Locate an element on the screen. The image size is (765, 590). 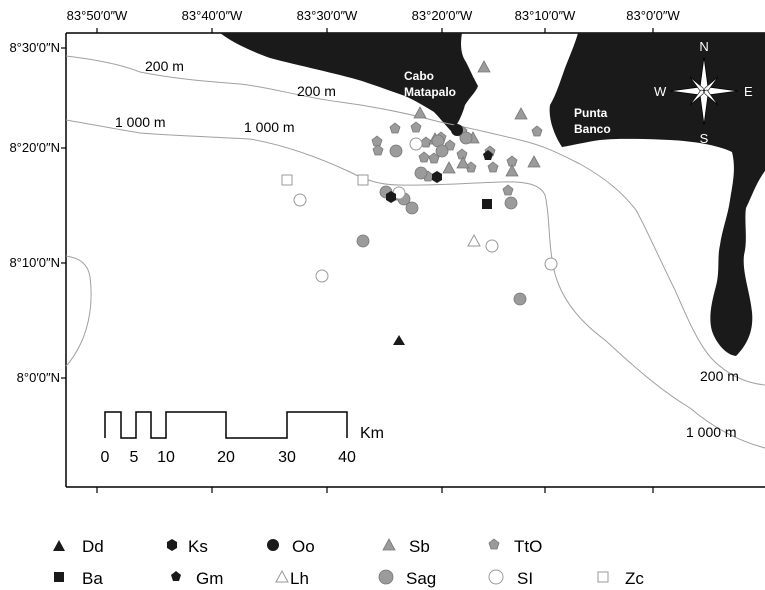
place-labels: Cabo Matapalo Punta Banco is located at coordinates (507, 102).